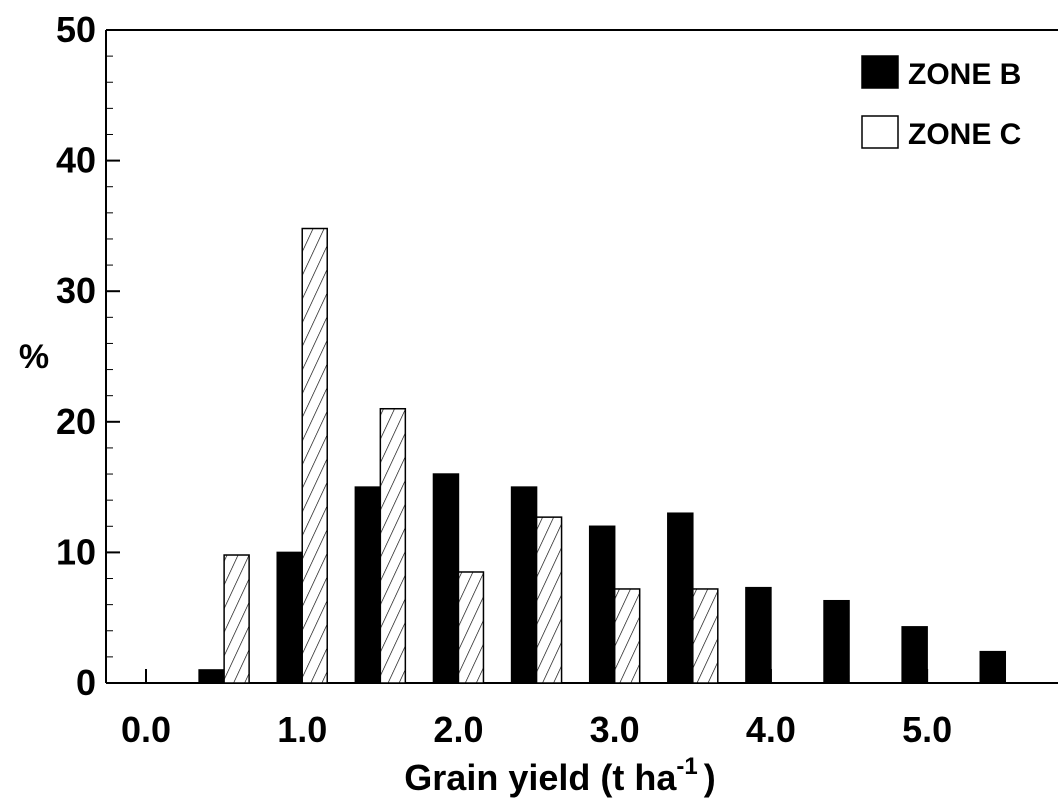 The image size is (1058, 802). Describe the element at coordinates (76, 290) in the screenshot. I see `y-tick-label: 30` at that location.